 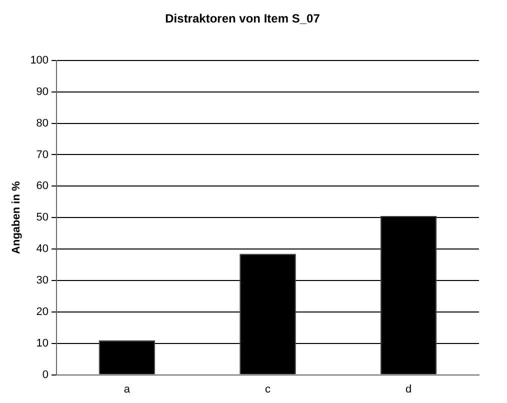 I want to click on y-axis-title: Angaben in %, so click(x=16, y=217).